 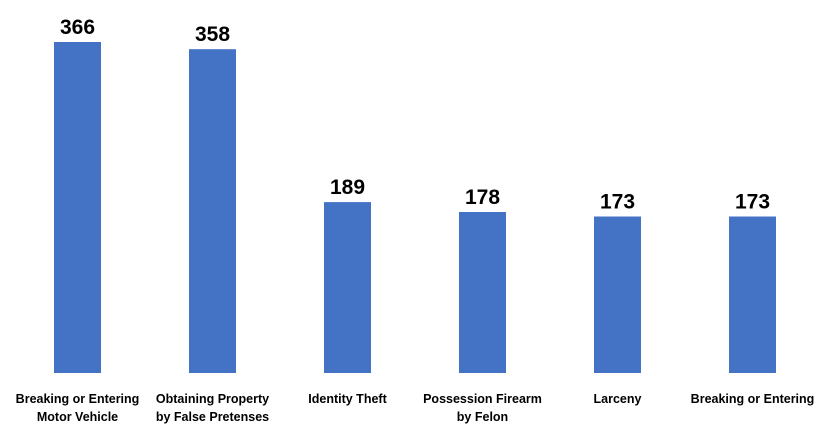 I want to click on category-label-line: Larceny, so click(x=618, y=399).